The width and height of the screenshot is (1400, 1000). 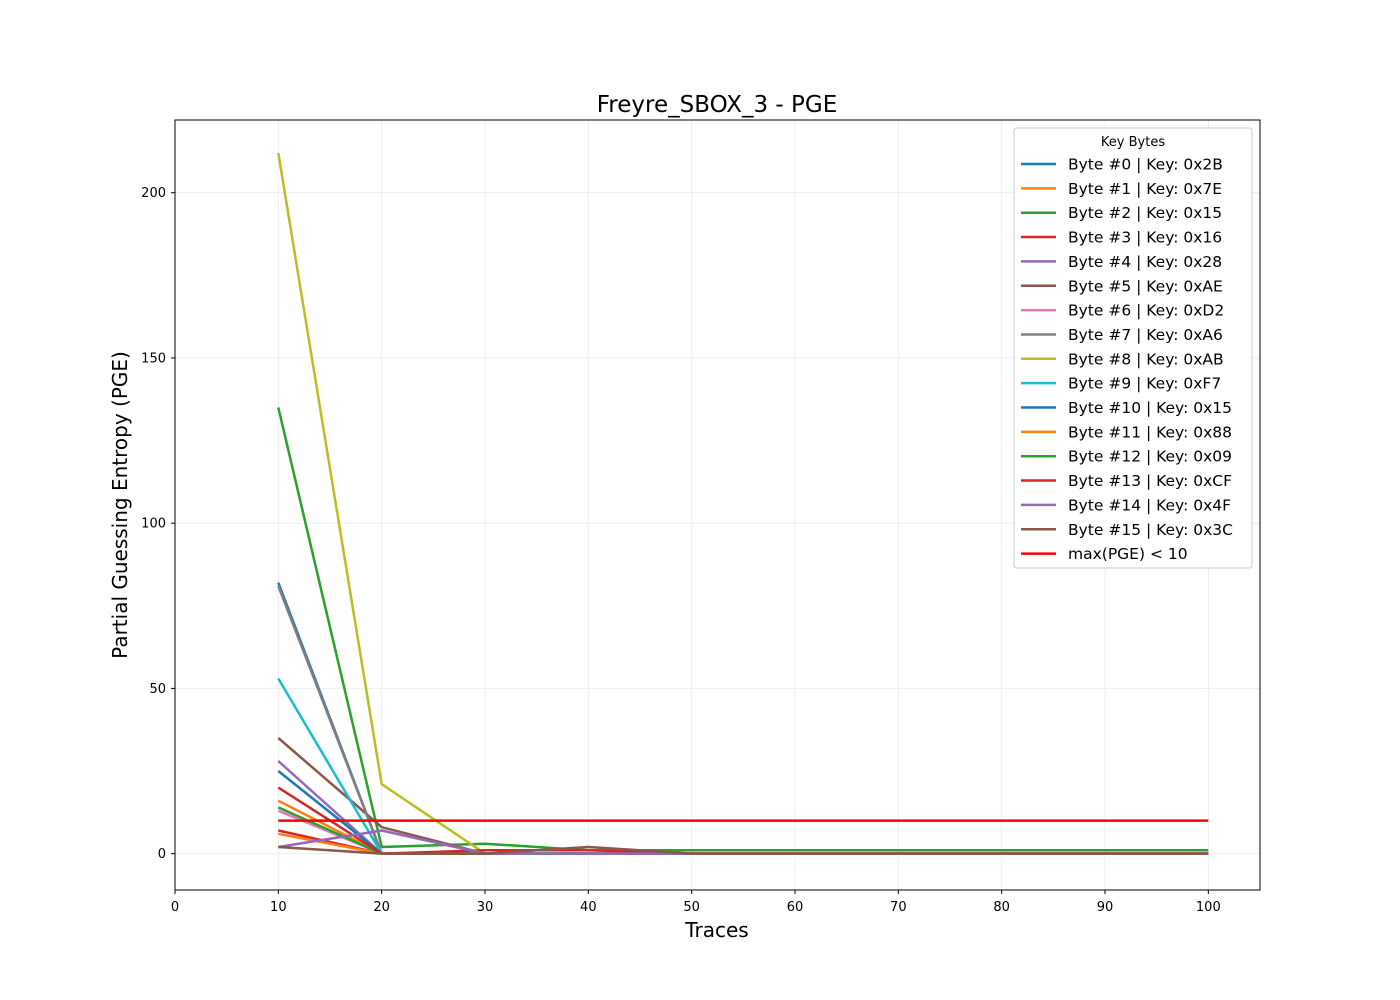 I want to click on legend-label-5: Byte #5 | Key: 0xAE, so click(x=1145, y=286).